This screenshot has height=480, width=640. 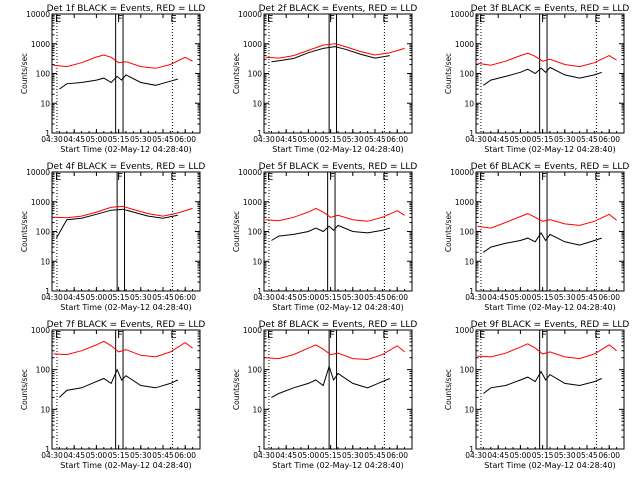 I want to click on panel-title: Det 1f BLACK = Events, RED = LLD, so click(x=126, y=9).